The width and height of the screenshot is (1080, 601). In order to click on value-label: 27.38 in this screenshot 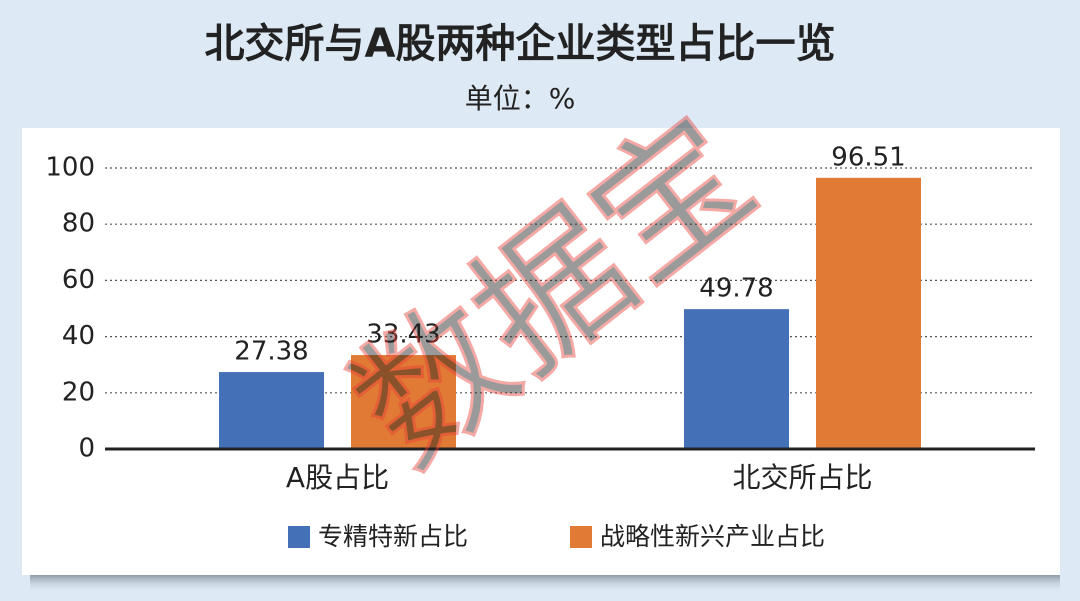, I will do `click(271, 352)`.